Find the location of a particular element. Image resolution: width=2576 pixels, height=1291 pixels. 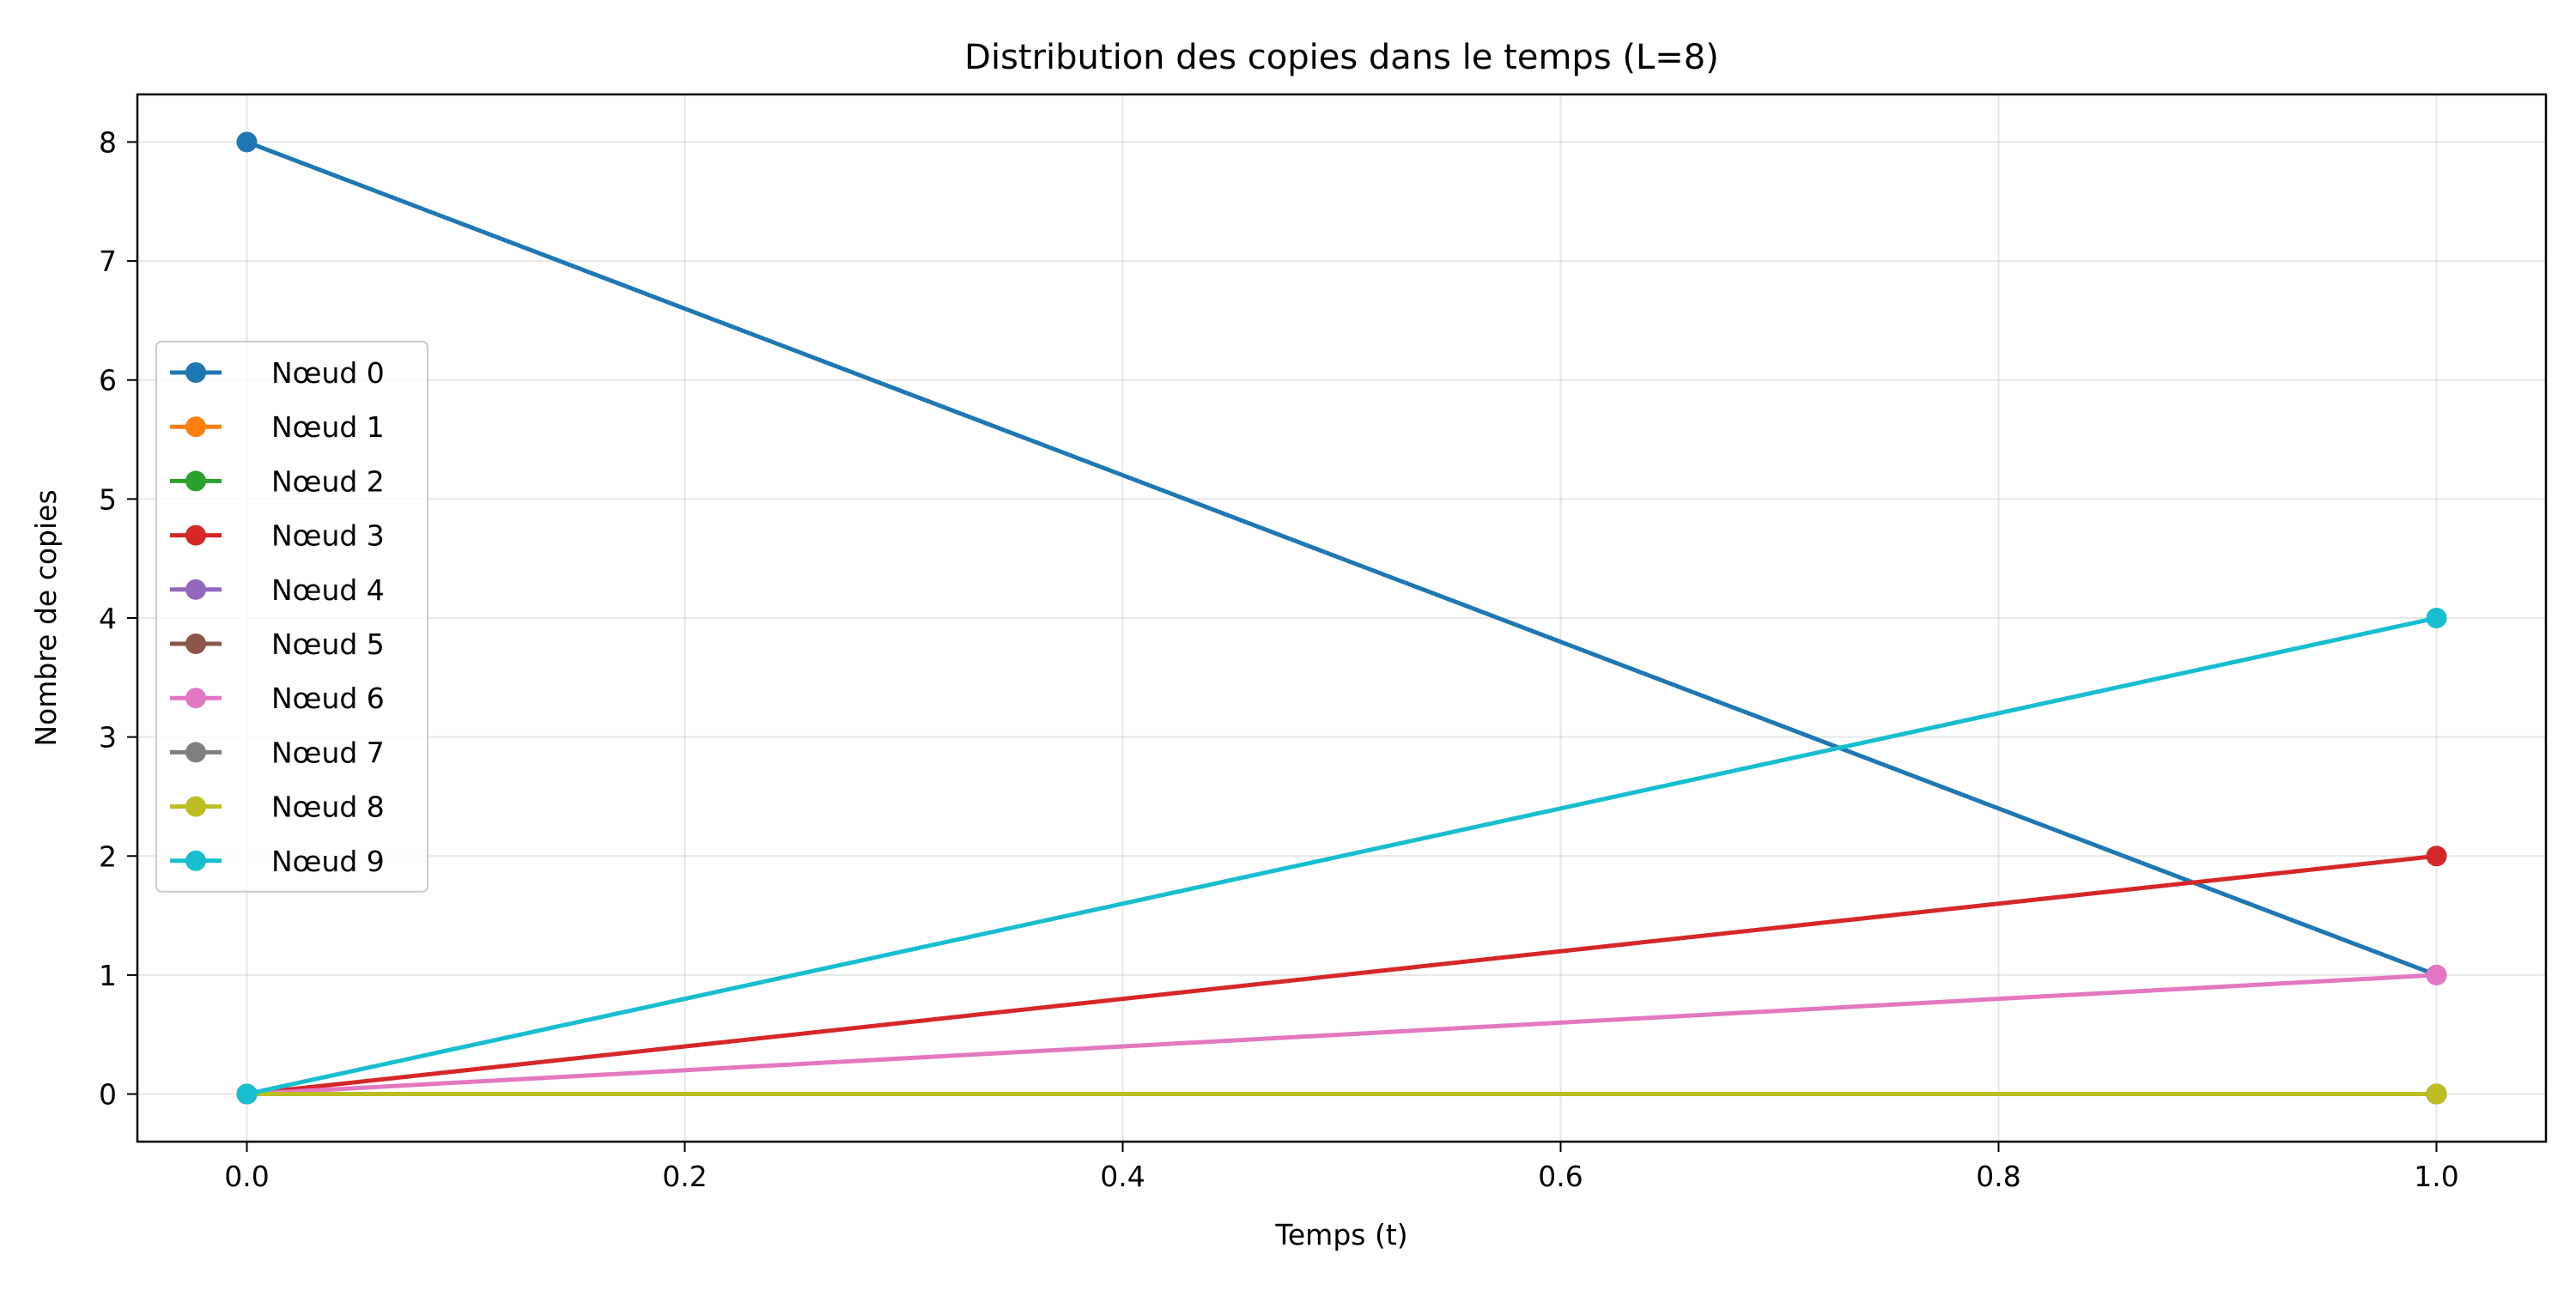

legend-entry: Nœud 6 is located at coordinates (278, 699).